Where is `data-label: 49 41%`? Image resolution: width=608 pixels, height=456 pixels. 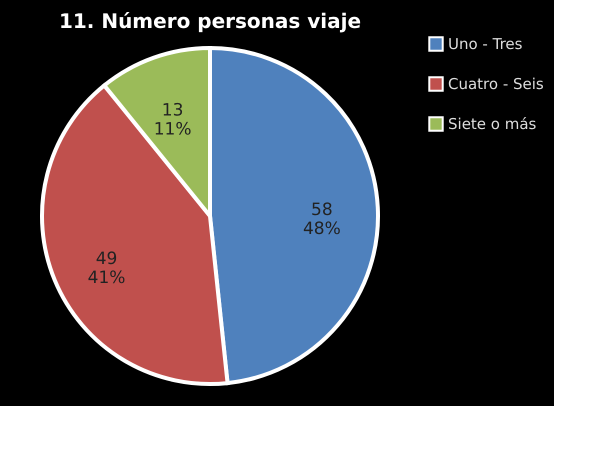
data-label: 49 41% is located at coordinates (107, 268).